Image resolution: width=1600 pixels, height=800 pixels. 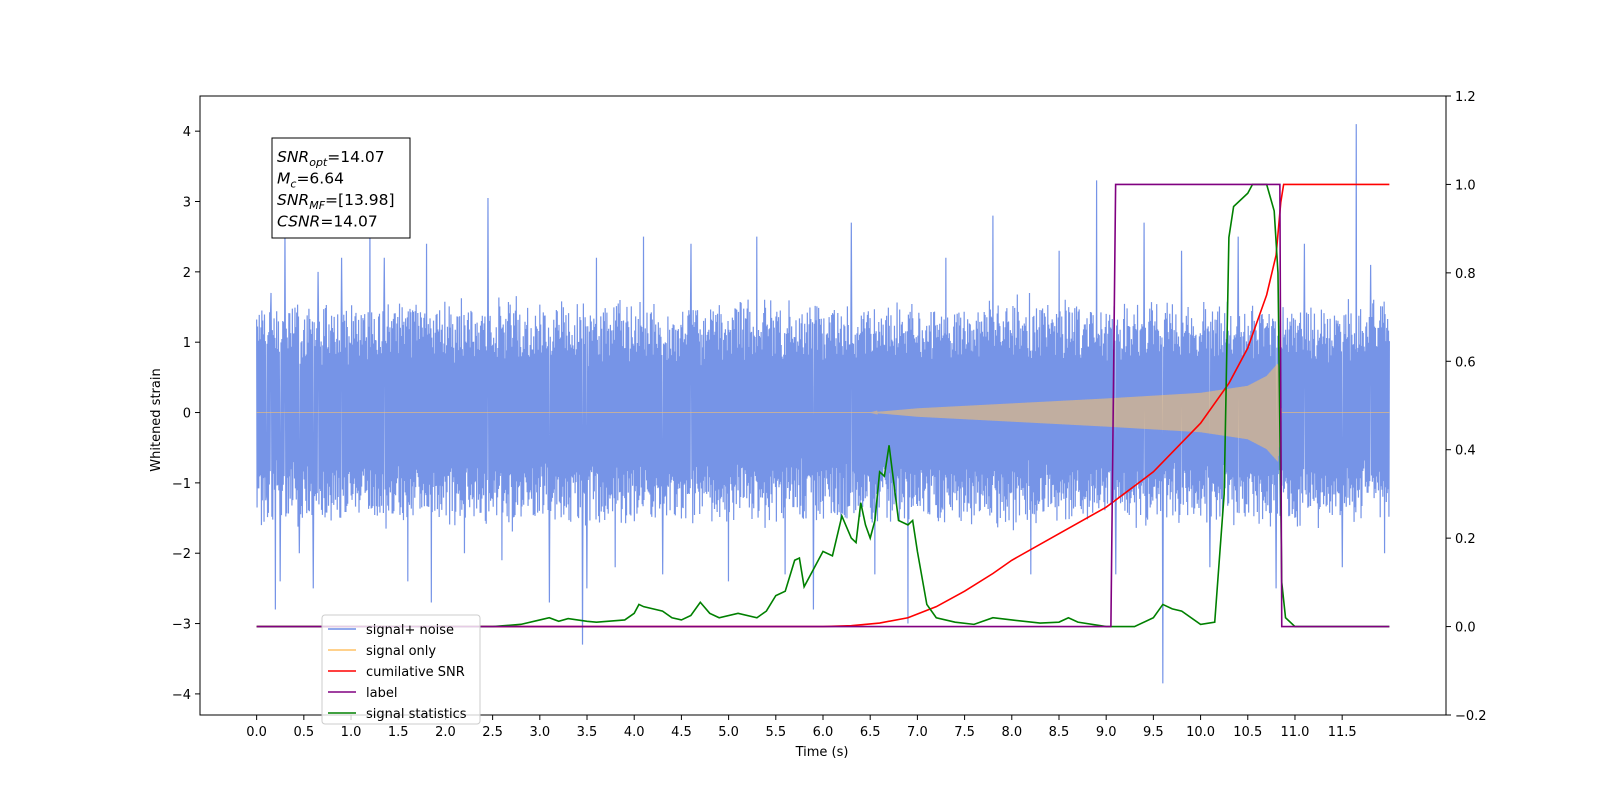 What do you see at coordinates (917, 732) in the screenshot?
I see `x-tick-label: 7.0` at bounding box center [917, 732].